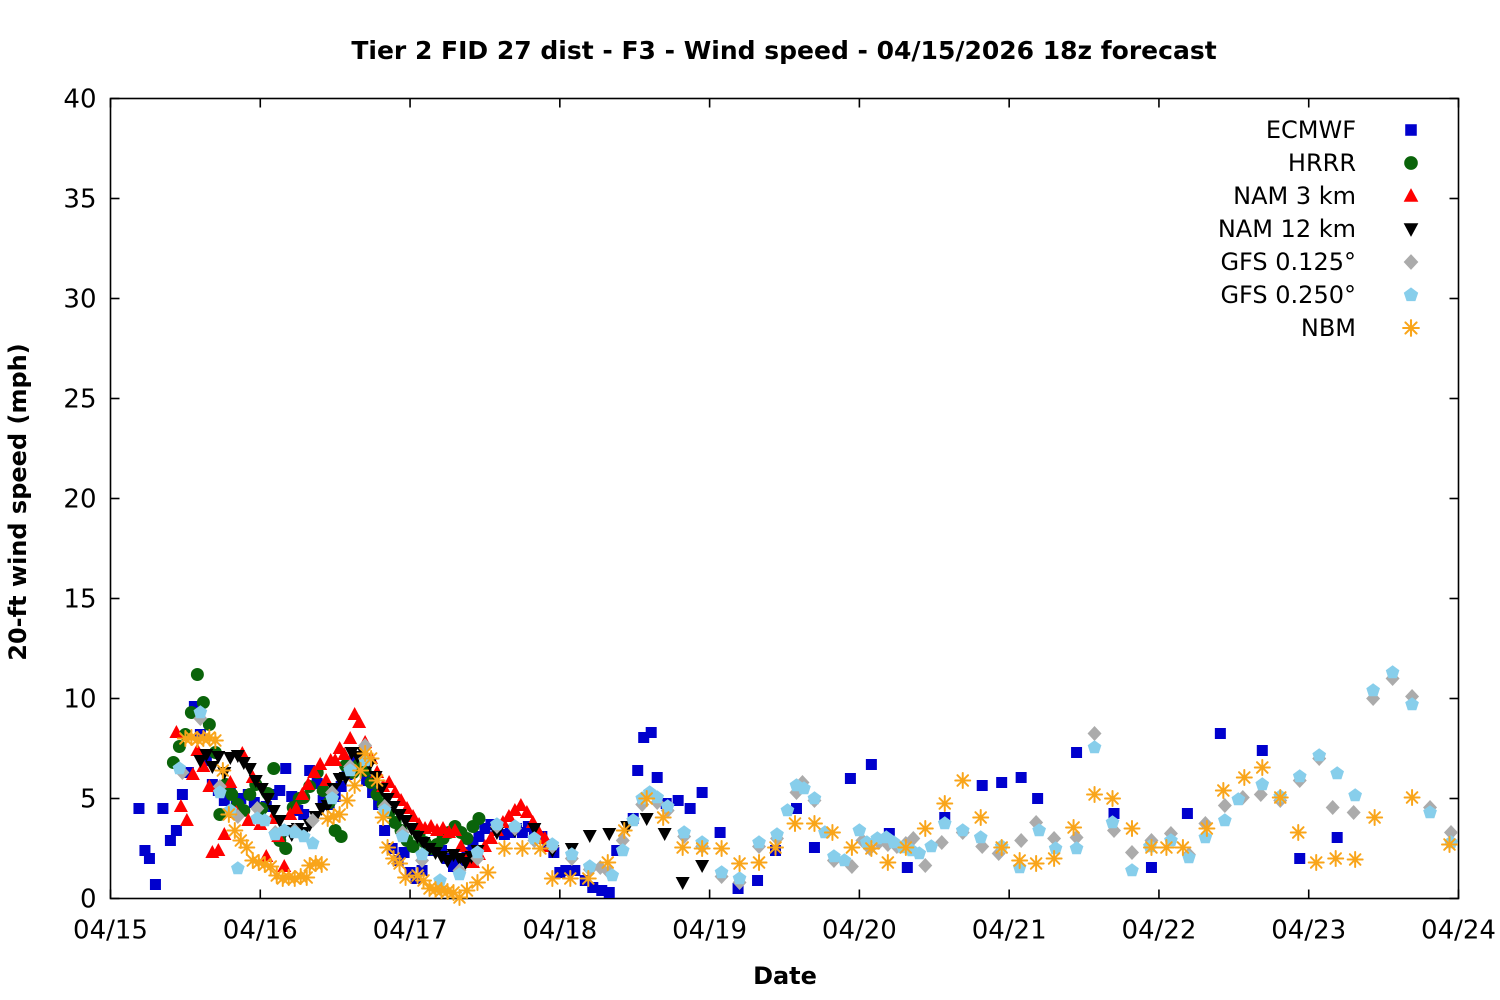 This screenshot has height=1000, width=1500. I want to click on legend-row-nam3km: NAM 3 km, so click(1321, 195).